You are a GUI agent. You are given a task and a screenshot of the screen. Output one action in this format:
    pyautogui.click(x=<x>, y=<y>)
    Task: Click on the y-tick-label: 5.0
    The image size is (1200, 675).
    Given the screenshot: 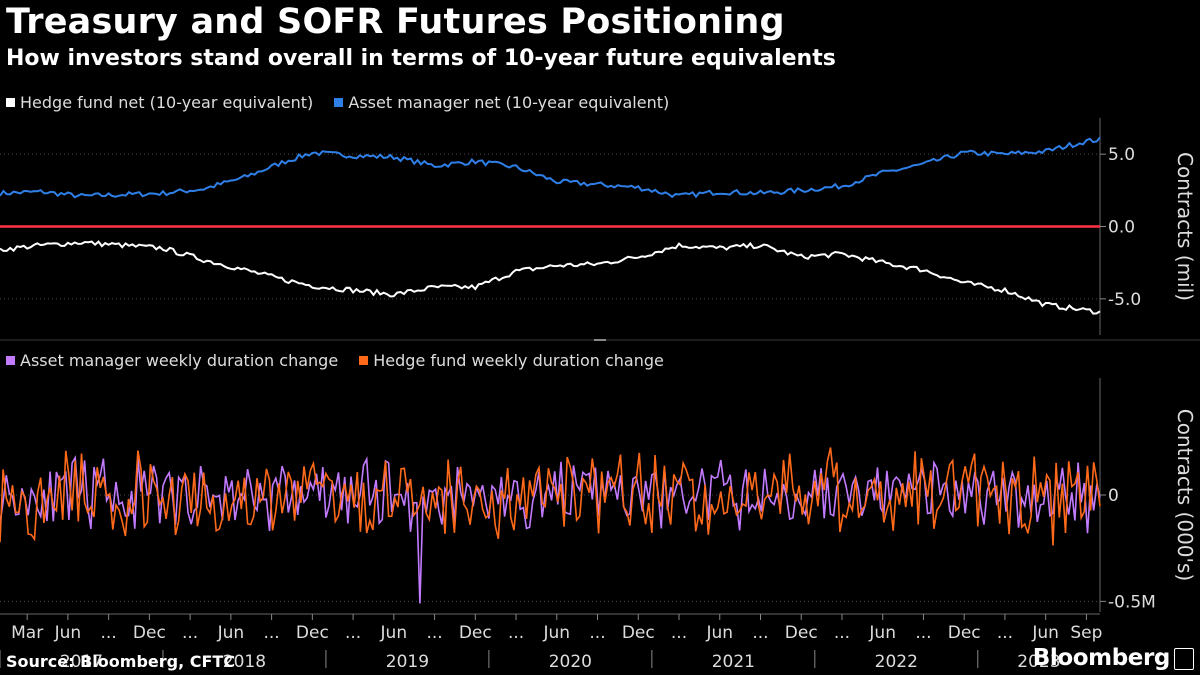 What is the action you would take?
    pyautogui.click(x=1121, y=155)
    